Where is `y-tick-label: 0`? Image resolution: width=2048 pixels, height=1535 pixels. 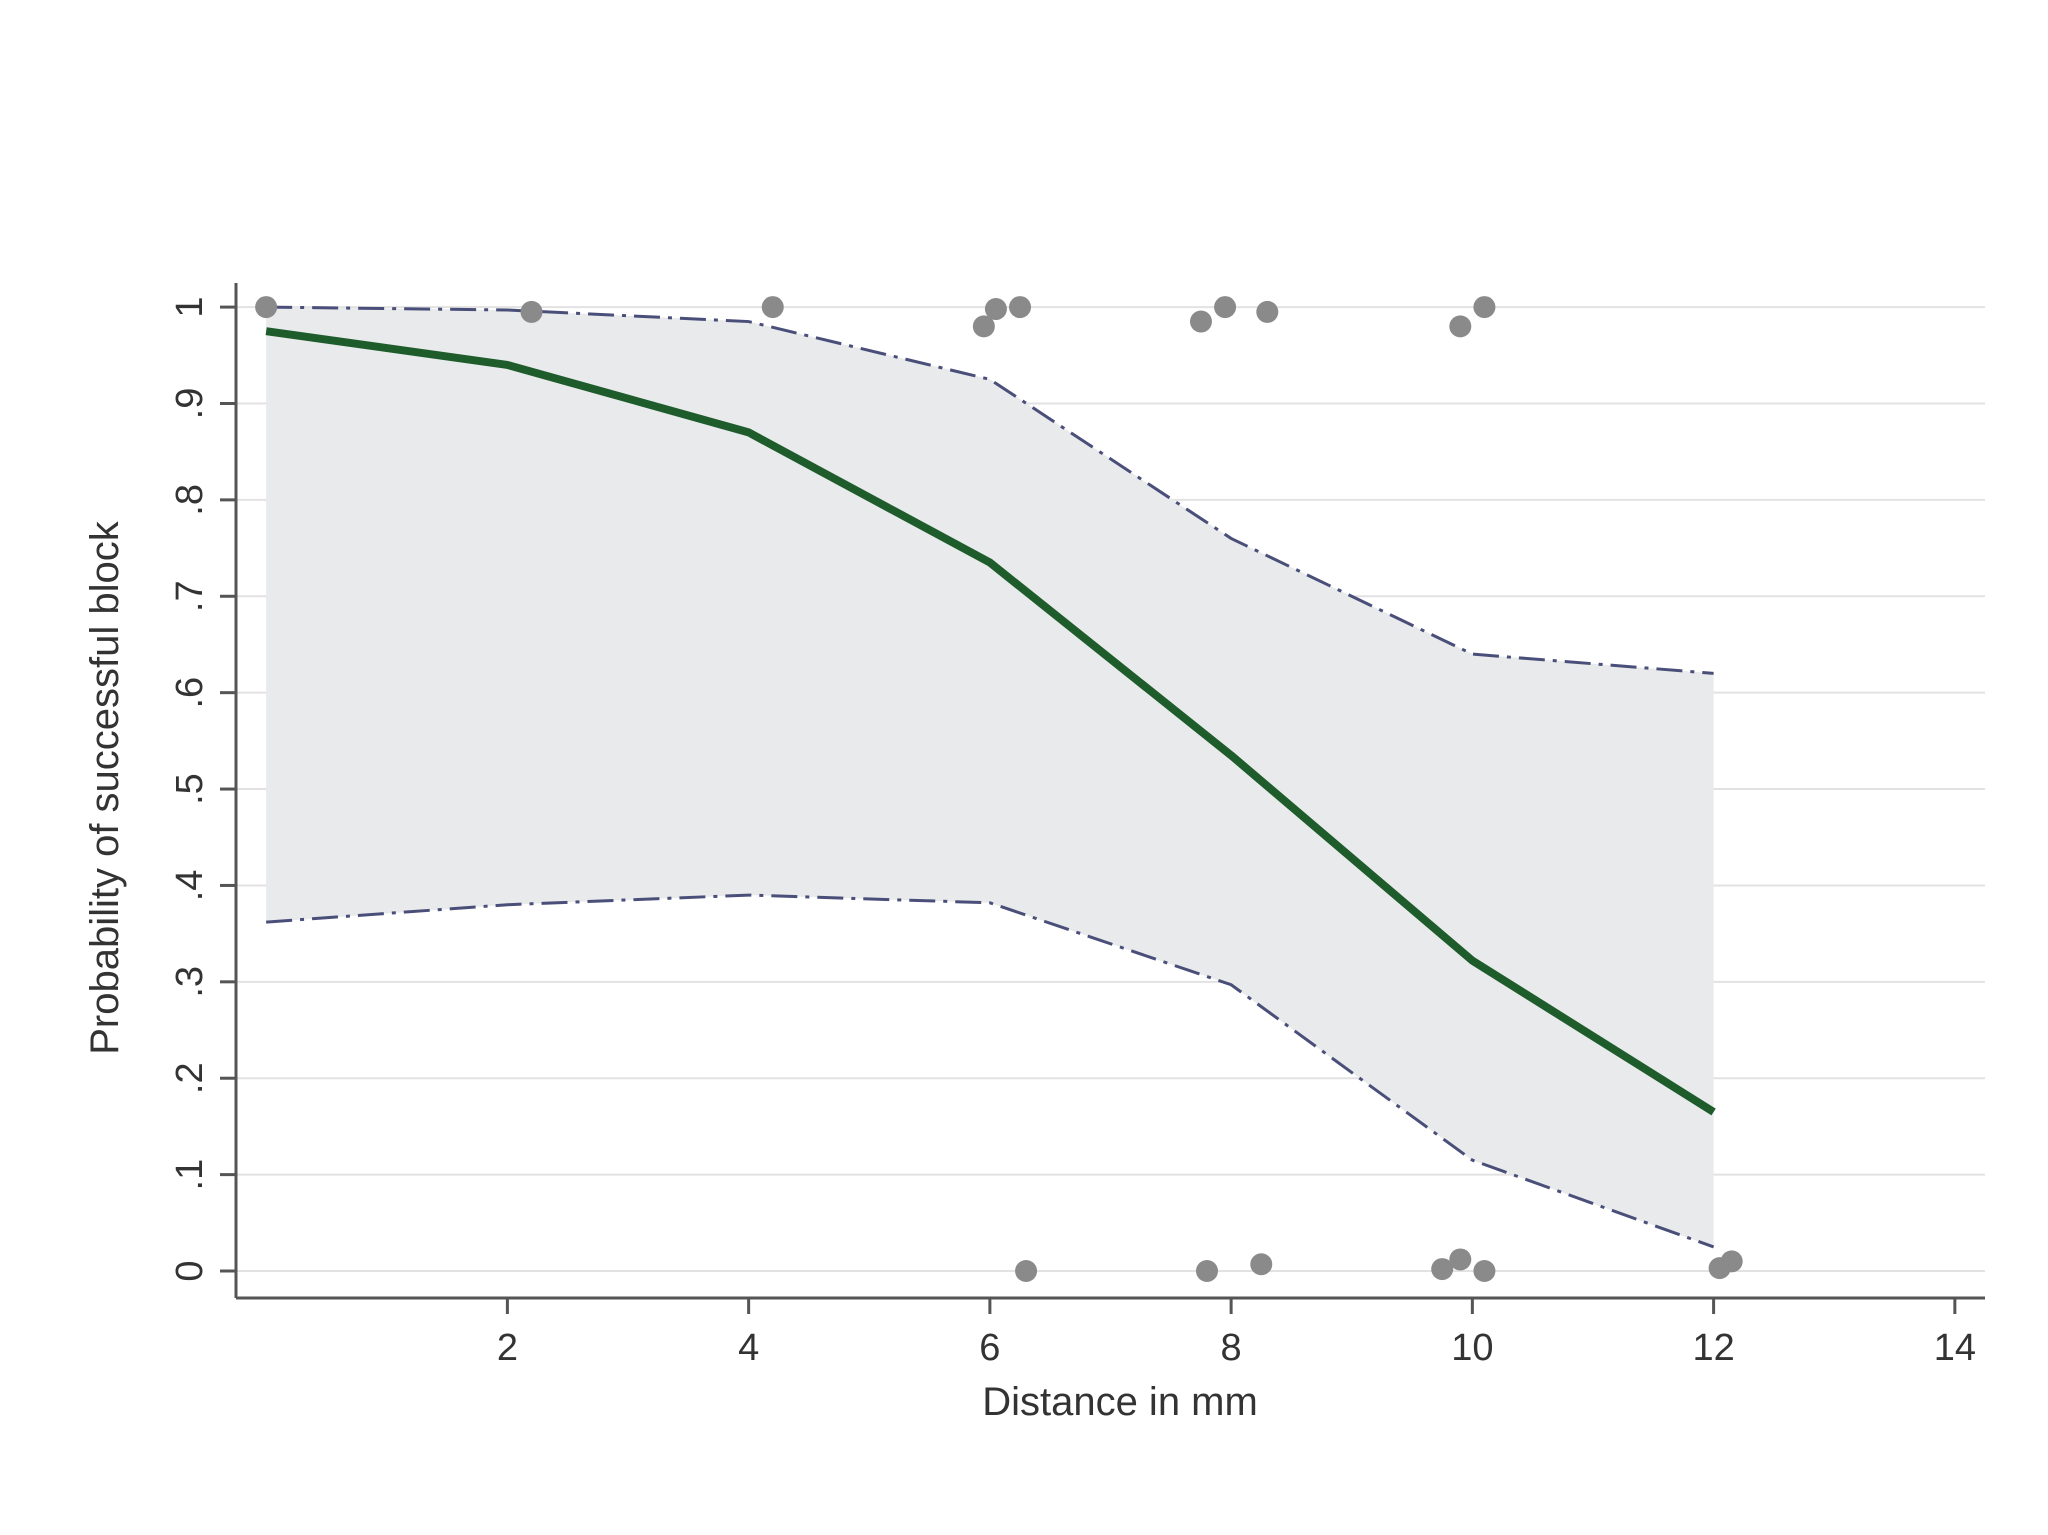
y-tick-label: 0 is located at coordinates (190, 1270).